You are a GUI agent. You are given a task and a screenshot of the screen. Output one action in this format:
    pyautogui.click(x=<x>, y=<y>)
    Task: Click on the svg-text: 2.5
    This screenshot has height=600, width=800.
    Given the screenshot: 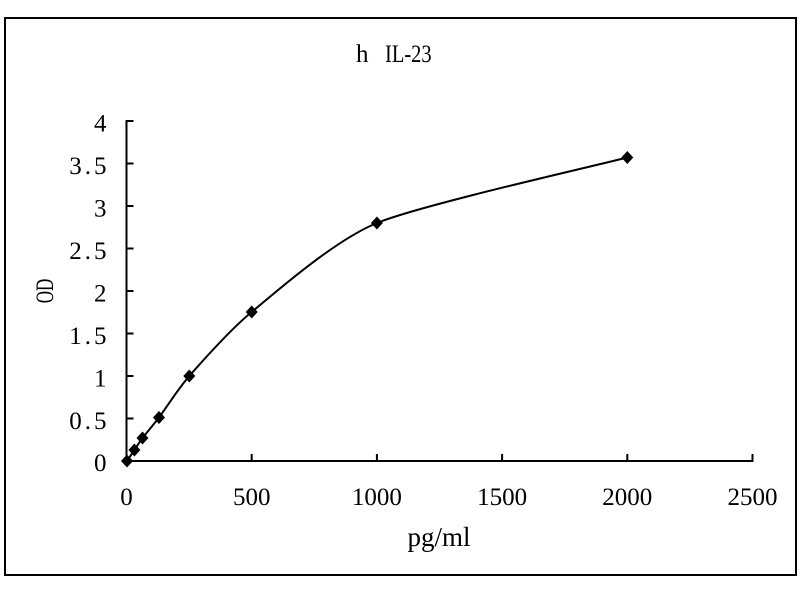 What is the action you would take?
    pyautogui.click(x=87, y=251)
    